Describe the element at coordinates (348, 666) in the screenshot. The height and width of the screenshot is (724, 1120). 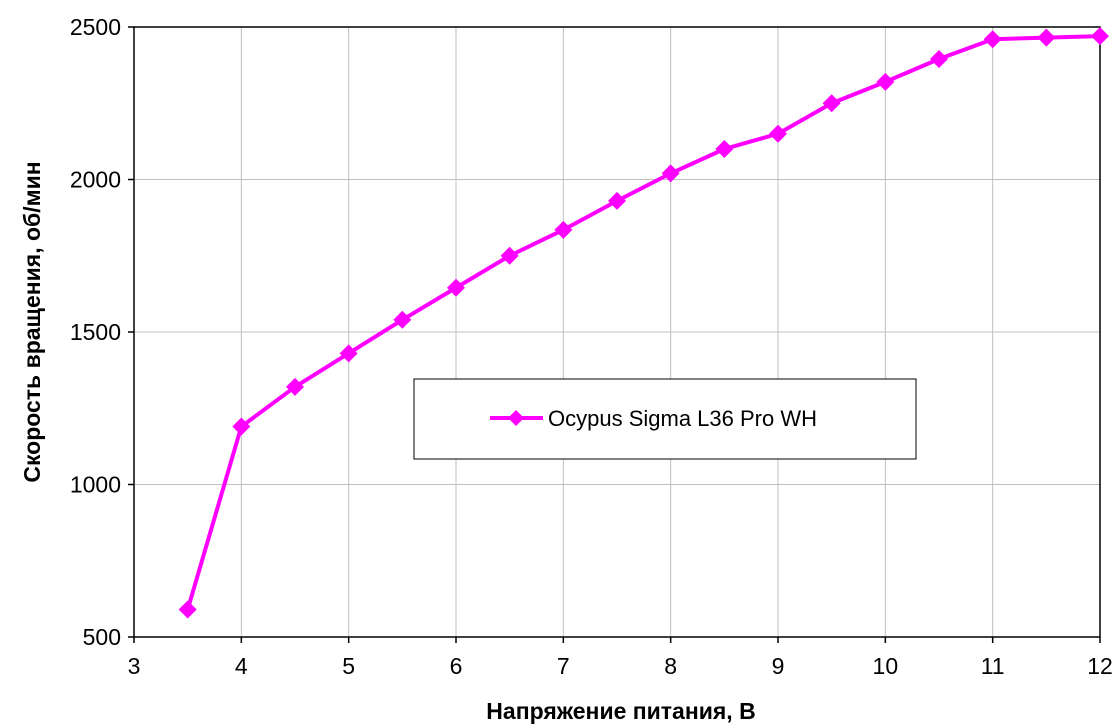
I see `x-tick-label: 5` at that location.